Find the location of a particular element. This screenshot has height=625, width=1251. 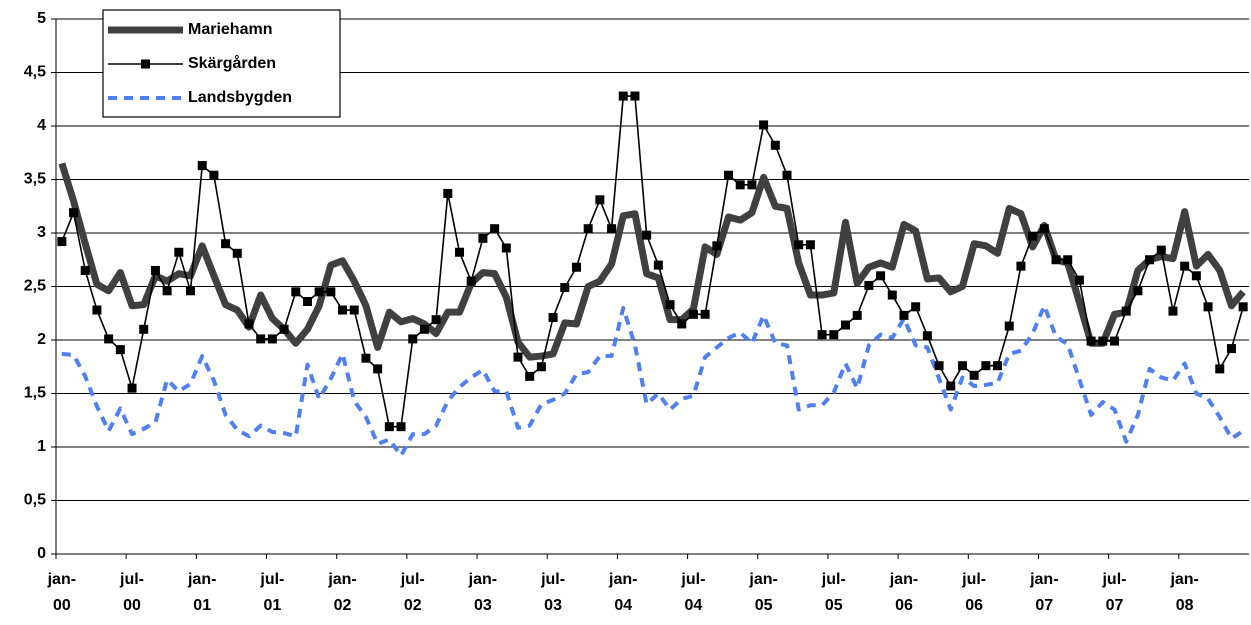

y-tick-label: 4,5 is located at coordinates (35, 72).